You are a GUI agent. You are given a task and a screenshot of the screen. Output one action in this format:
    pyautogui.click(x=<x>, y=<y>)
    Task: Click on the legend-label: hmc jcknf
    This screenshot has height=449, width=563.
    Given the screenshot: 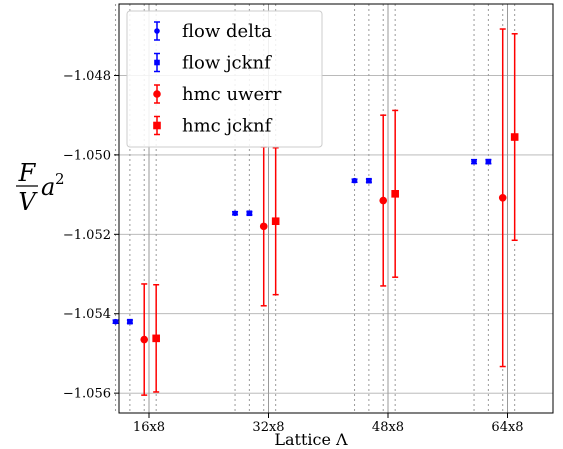 What is the action you would take?
    pyautogui.click(x=227, y=126)
    